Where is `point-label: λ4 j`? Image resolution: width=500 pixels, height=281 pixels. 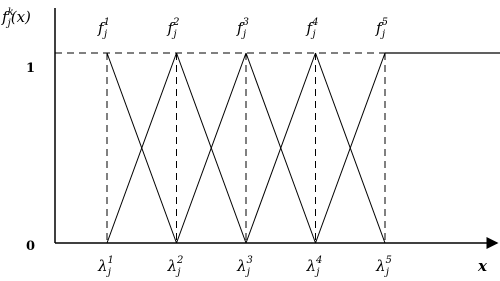 point-label: λ4 j is located at coordinates (314, 266).